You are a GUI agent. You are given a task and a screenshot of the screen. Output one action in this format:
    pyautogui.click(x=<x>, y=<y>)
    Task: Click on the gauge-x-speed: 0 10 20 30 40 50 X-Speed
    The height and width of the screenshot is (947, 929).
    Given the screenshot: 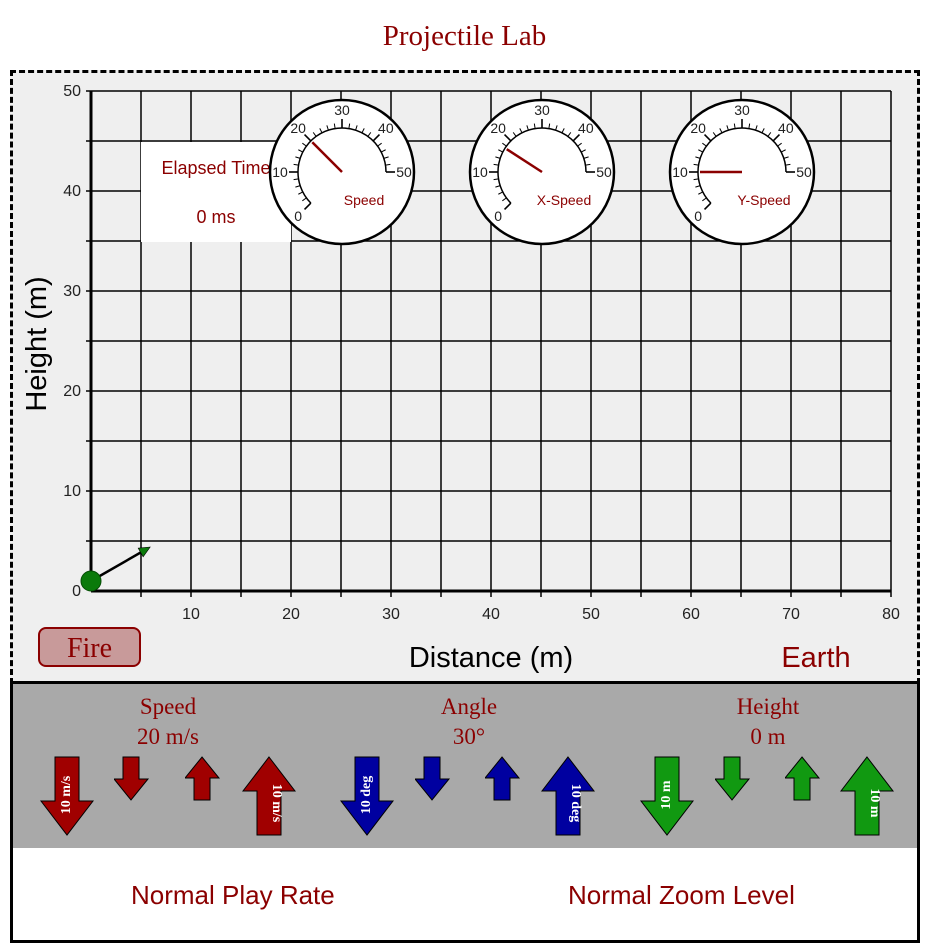 What is the action you would take?
    pyautogui.click(x=542, y=172)
    